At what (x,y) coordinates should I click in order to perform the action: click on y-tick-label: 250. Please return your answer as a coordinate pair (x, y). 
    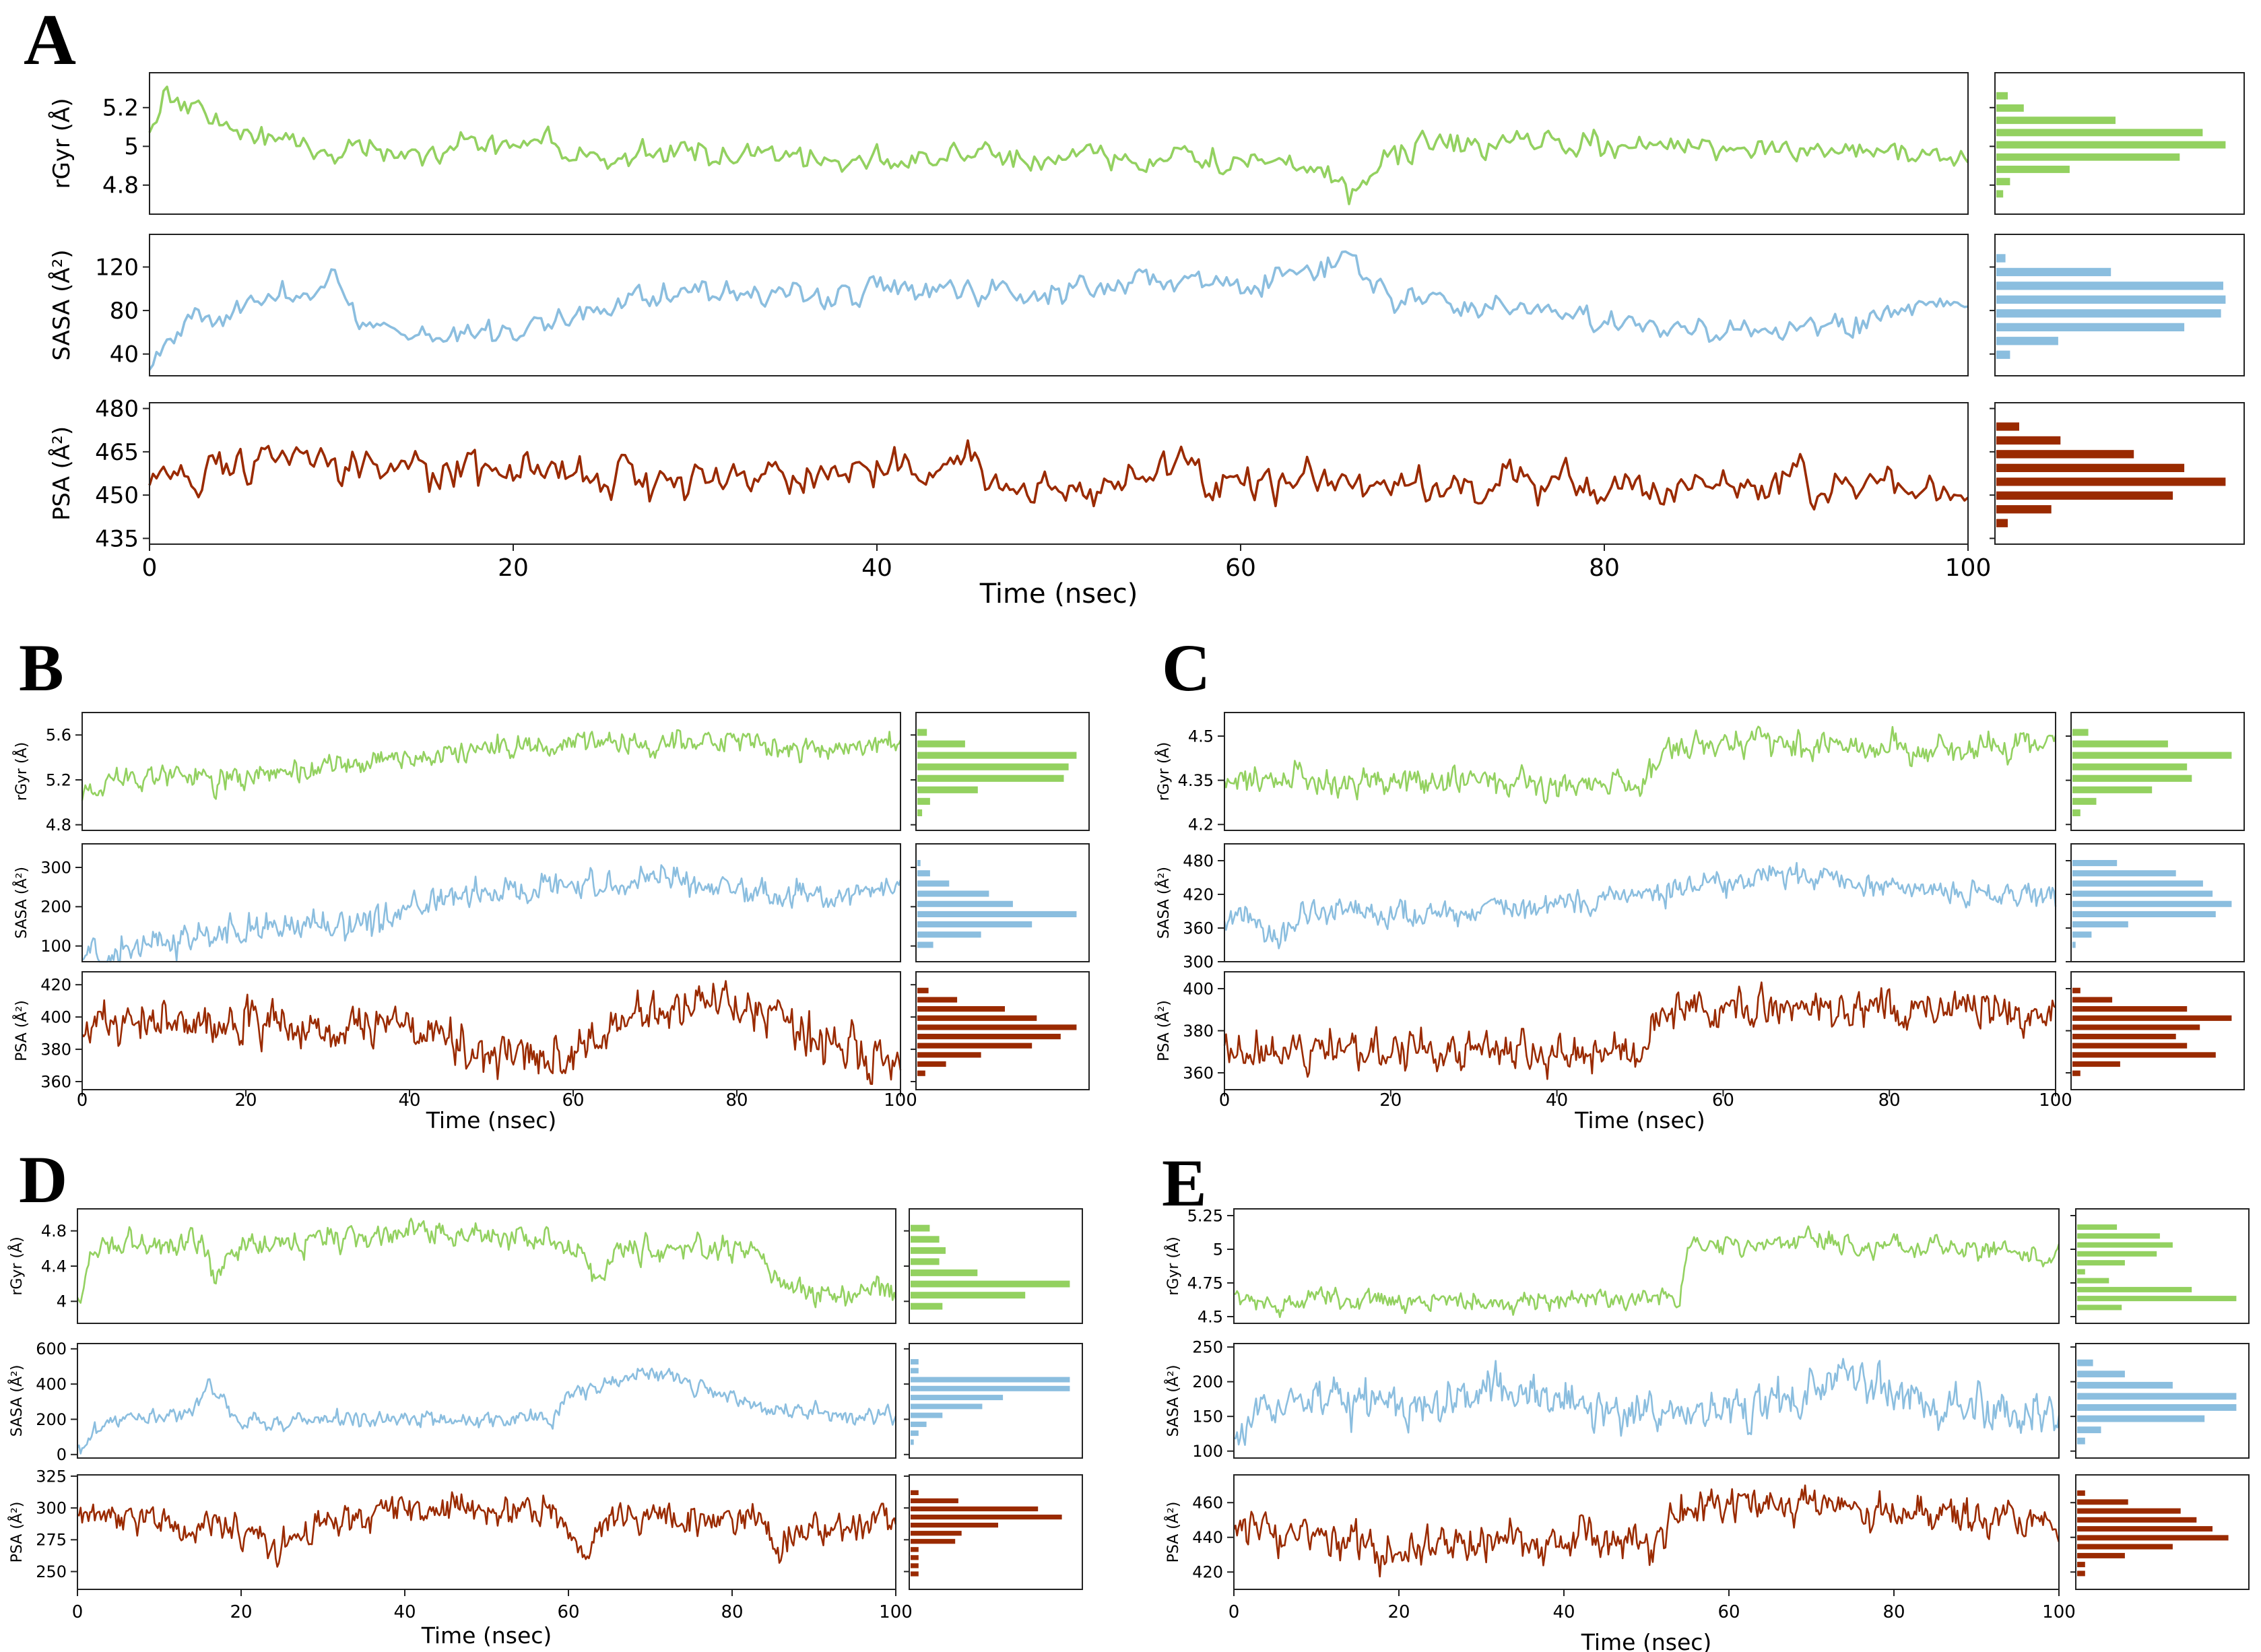
    Looking at the image, I should click on (1207, 1347).